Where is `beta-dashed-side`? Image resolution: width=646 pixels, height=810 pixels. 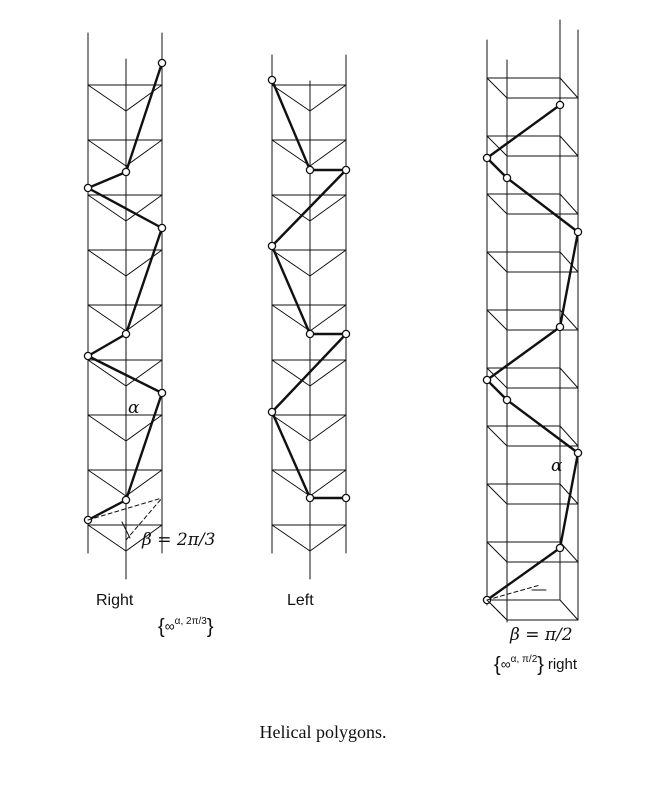
beta-dashed-side is located at coordinates (144, 519).